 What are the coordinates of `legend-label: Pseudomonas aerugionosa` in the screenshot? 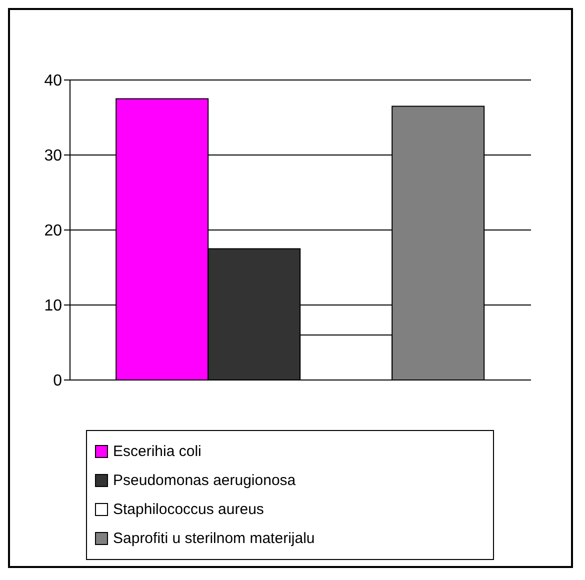 It's located at (204, 480).